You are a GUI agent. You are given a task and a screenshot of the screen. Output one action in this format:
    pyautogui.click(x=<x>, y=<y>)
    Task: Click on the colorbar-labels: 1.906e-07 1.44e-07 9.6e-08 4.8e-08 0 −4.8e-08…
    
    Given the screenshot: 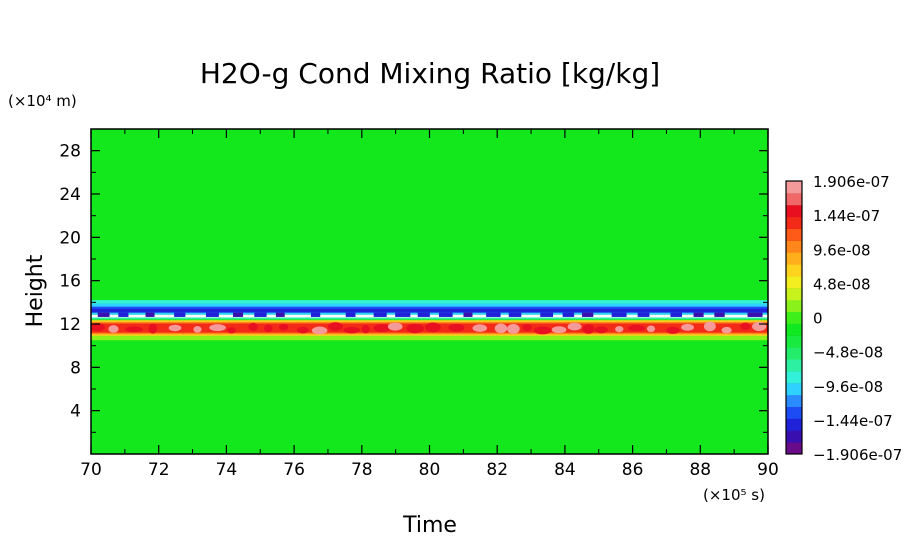 What is the action you would take?
    pyautogui.click(x=857, y=318)
    